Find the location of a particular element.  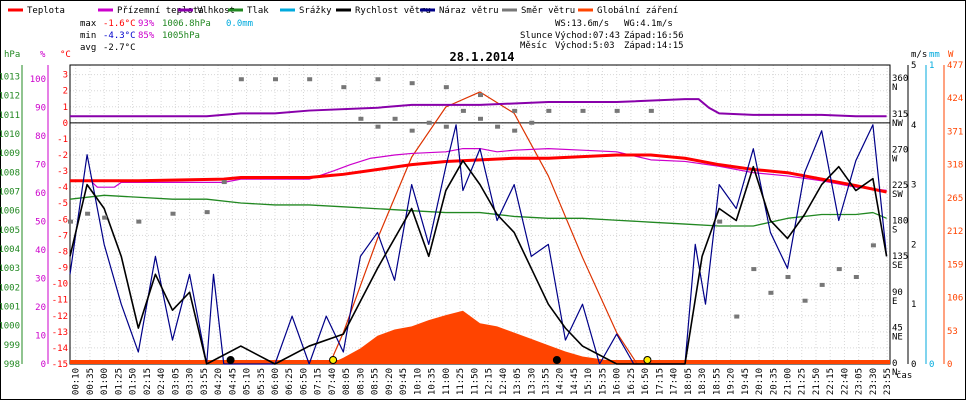

x-tick-label: 16:25 is located at coordinates (632, 381).